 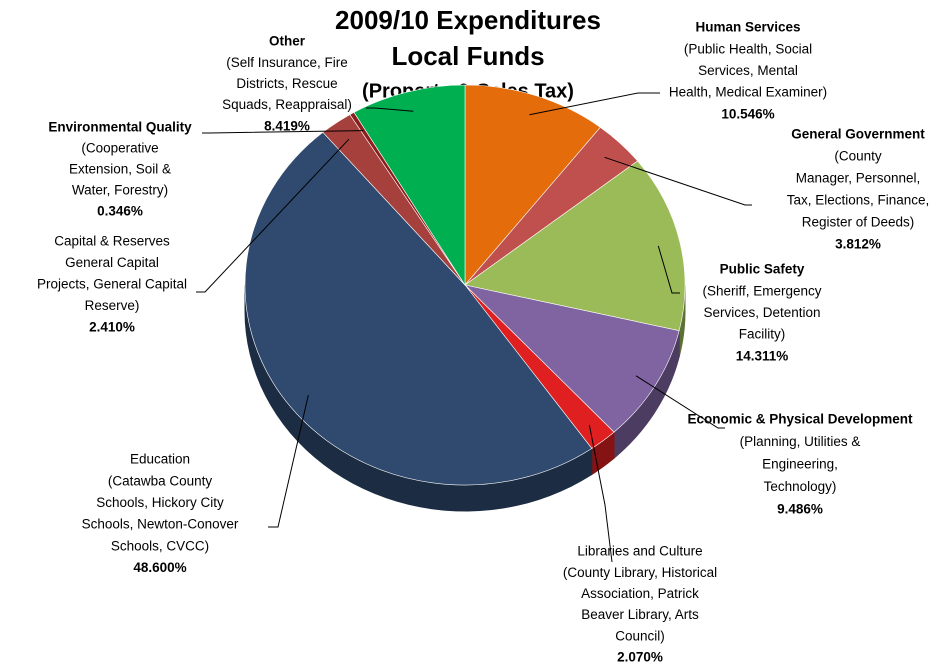 What do you see at coordinates (748, 48) in the screenshot?
I see `slice-description: (Public Health, Social` at bounding box center [748, 48].